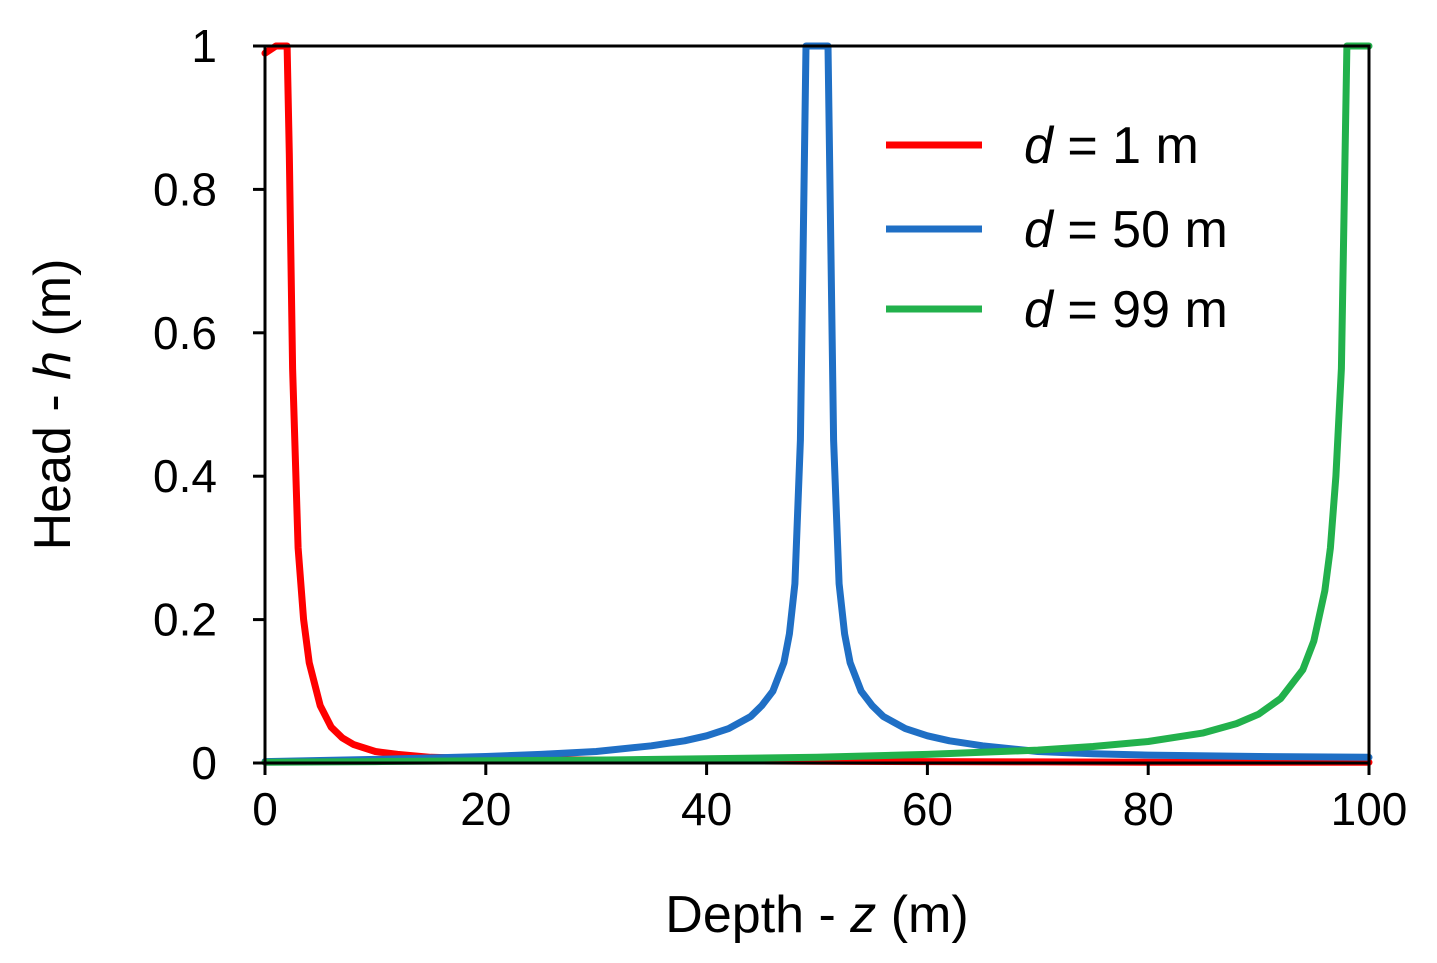 This screenshot has width=1437, height=963. I want to click on x-tick-label-1: 20, so click(485, 809).